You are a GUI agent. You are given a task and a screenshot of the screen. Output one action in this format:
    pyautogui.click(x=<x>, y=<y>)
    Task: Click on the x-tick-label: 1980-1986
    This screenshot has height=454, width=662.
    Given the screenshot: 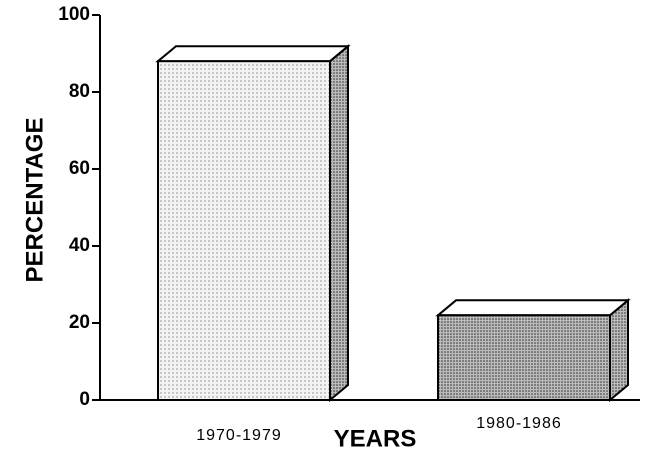 What is the action you would take?
    pyautogui.click(x=519, y=423)
    